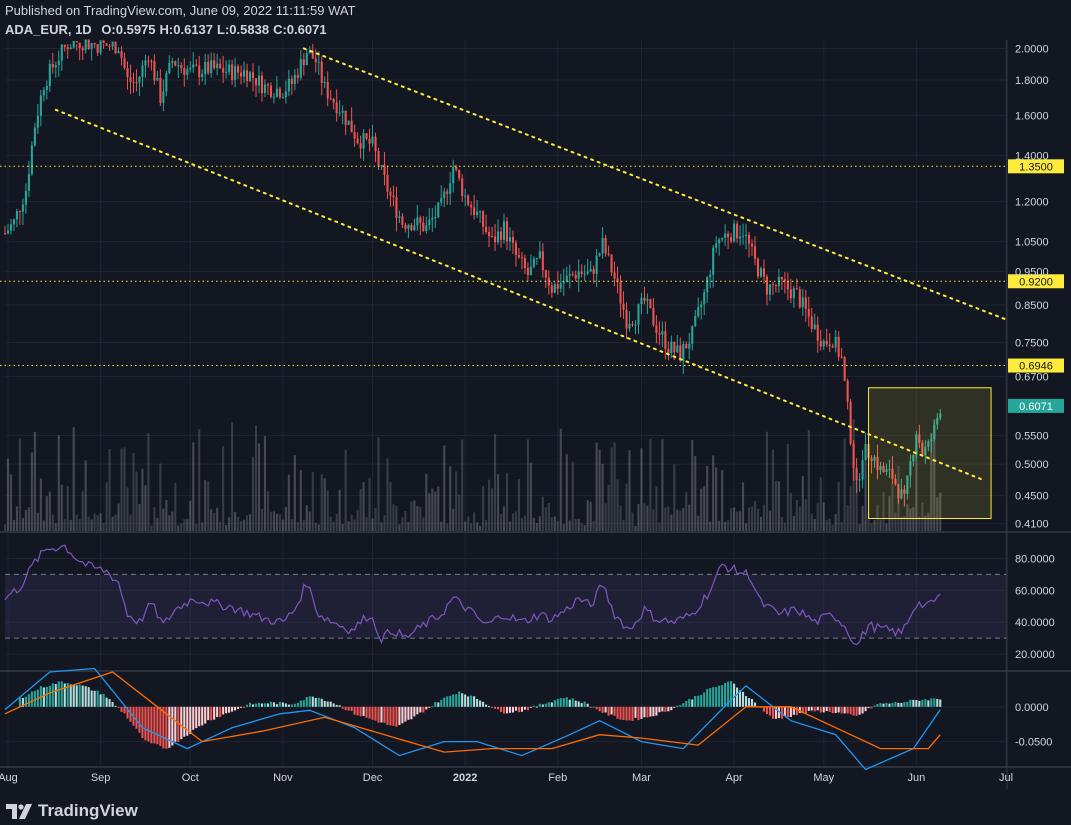  Describe the element at coordinates (48, 29) in the screenshot. I see `symbol-label: ADA_EUR, 1D` at that location.